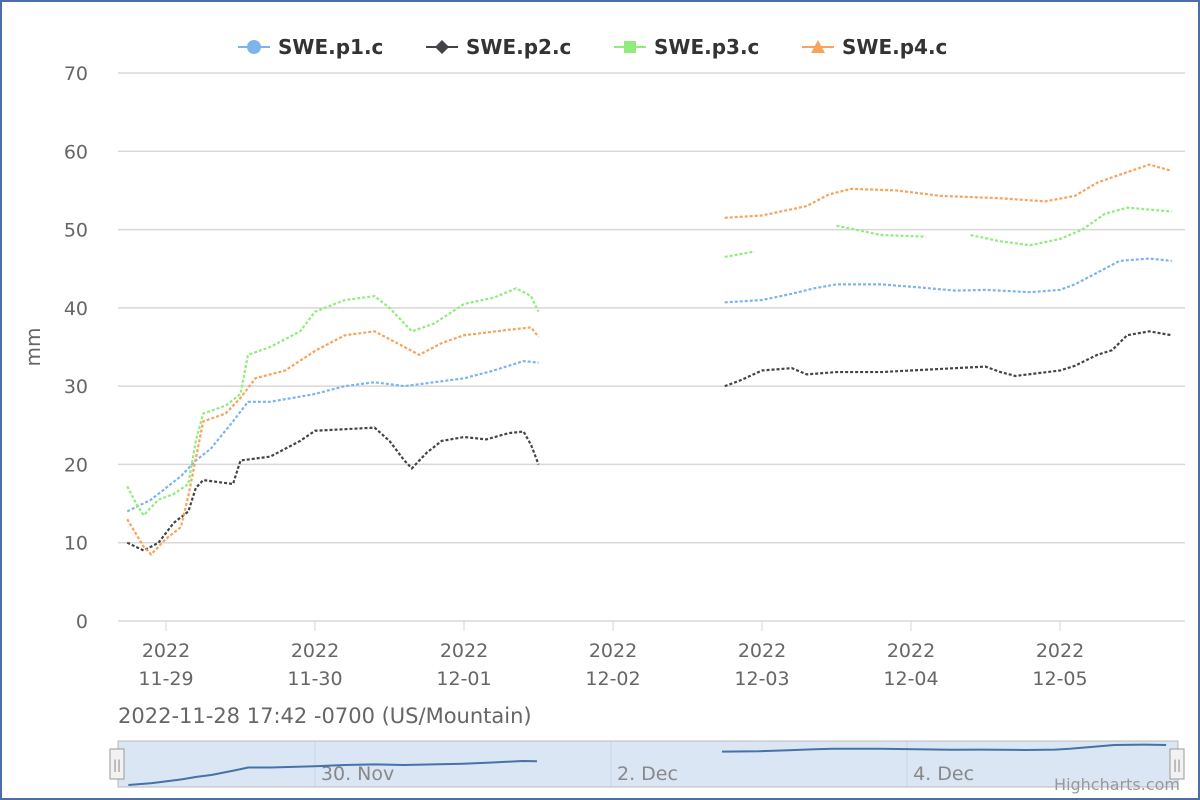 The image size is (1200, 800). What do you see at coordinates (76, 348) in the screenshot?
I see `y-axis: 0 10 20 30 40 50 60 70` at bounding box center [76, 348].